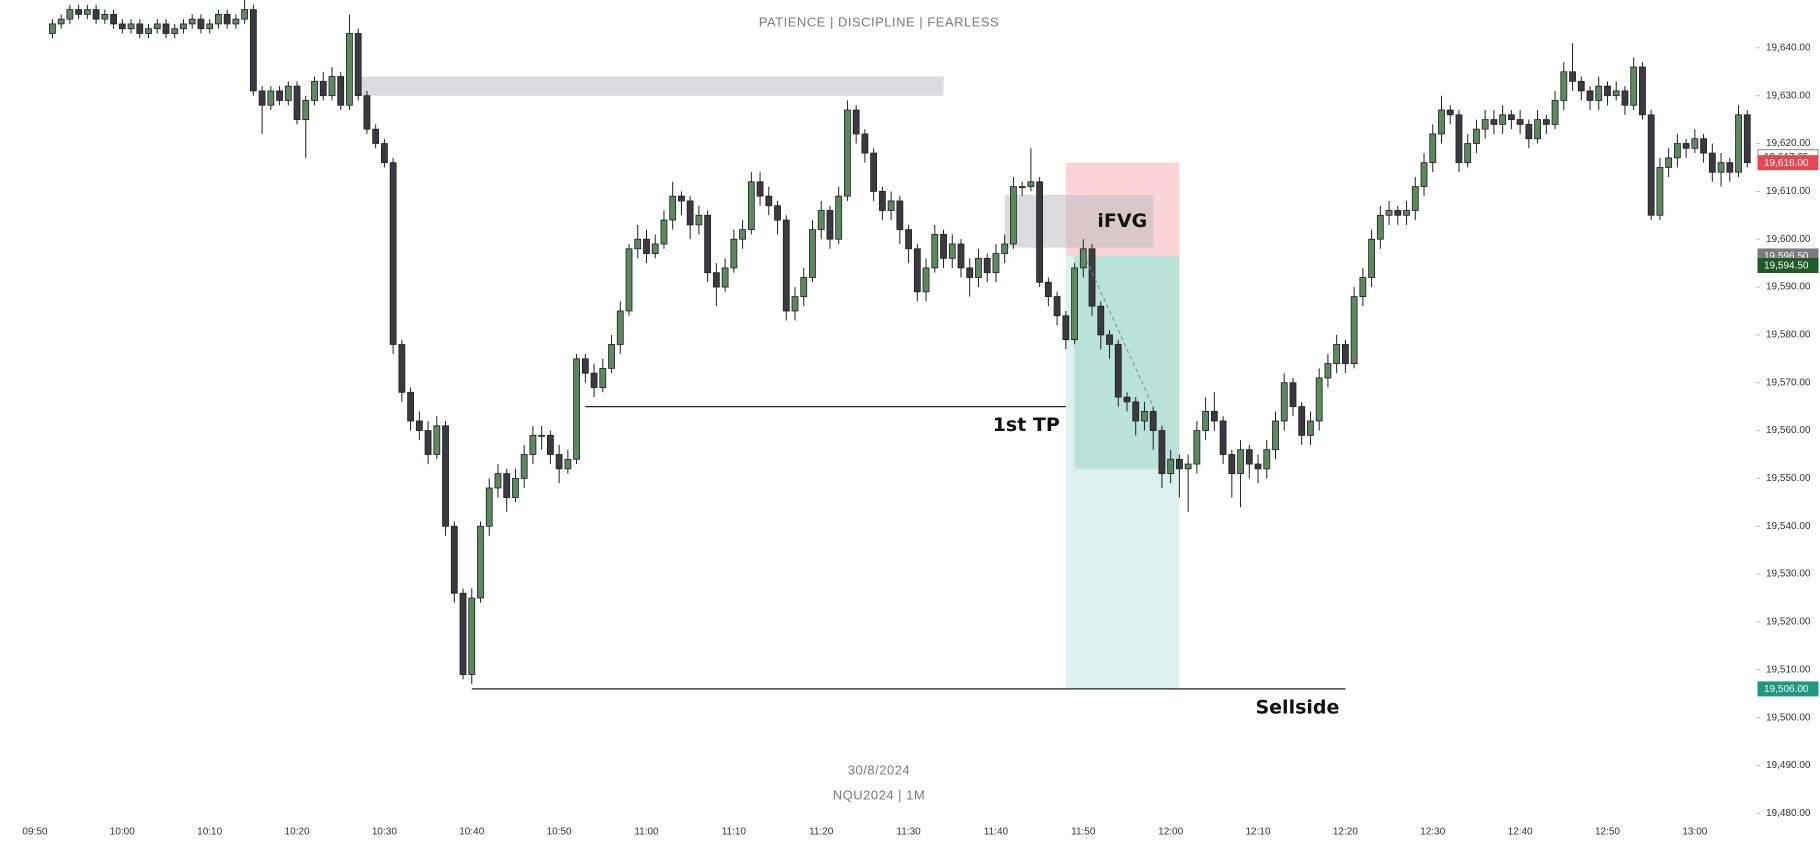  Describe the element at coordinates (821, 832) in the screenshot. I see `x-tick-label: 11:20` at that location.